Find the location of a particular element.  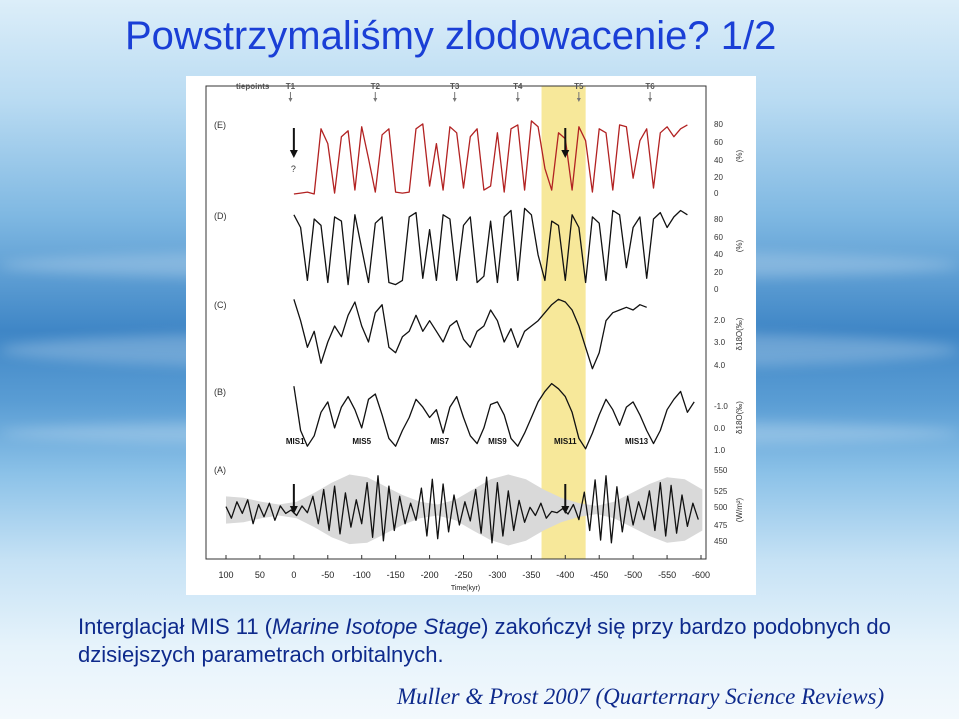

series-d-line is located at coordinates (490, 246).